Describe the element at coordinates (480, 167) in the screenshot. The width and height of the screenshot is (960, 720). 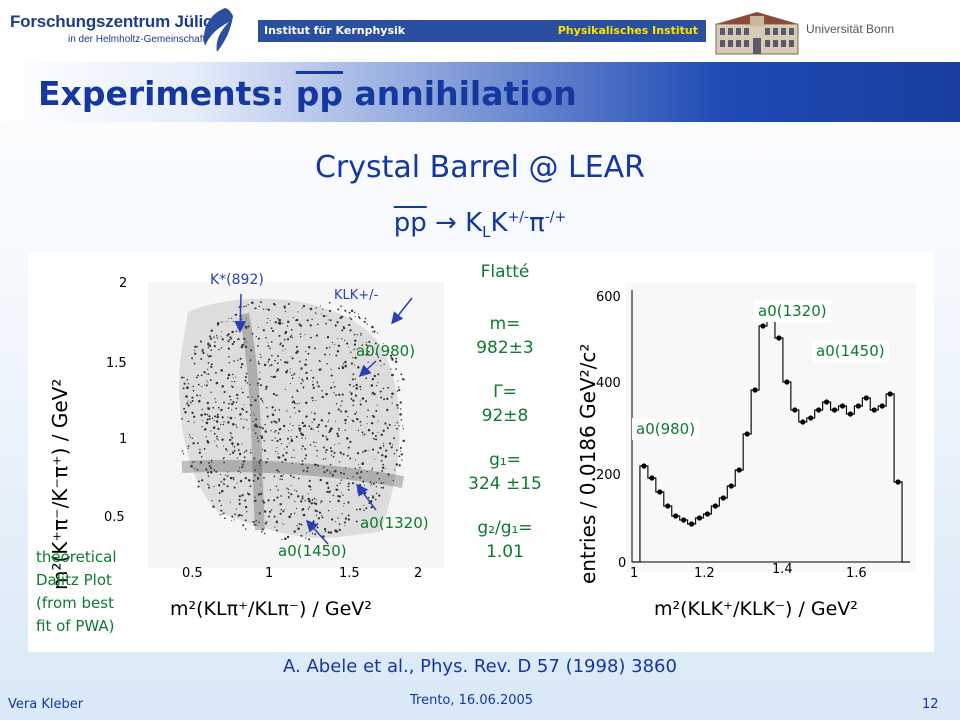
I see `slide-subtitle: Crystal Barrel @ LEAR` at that location.